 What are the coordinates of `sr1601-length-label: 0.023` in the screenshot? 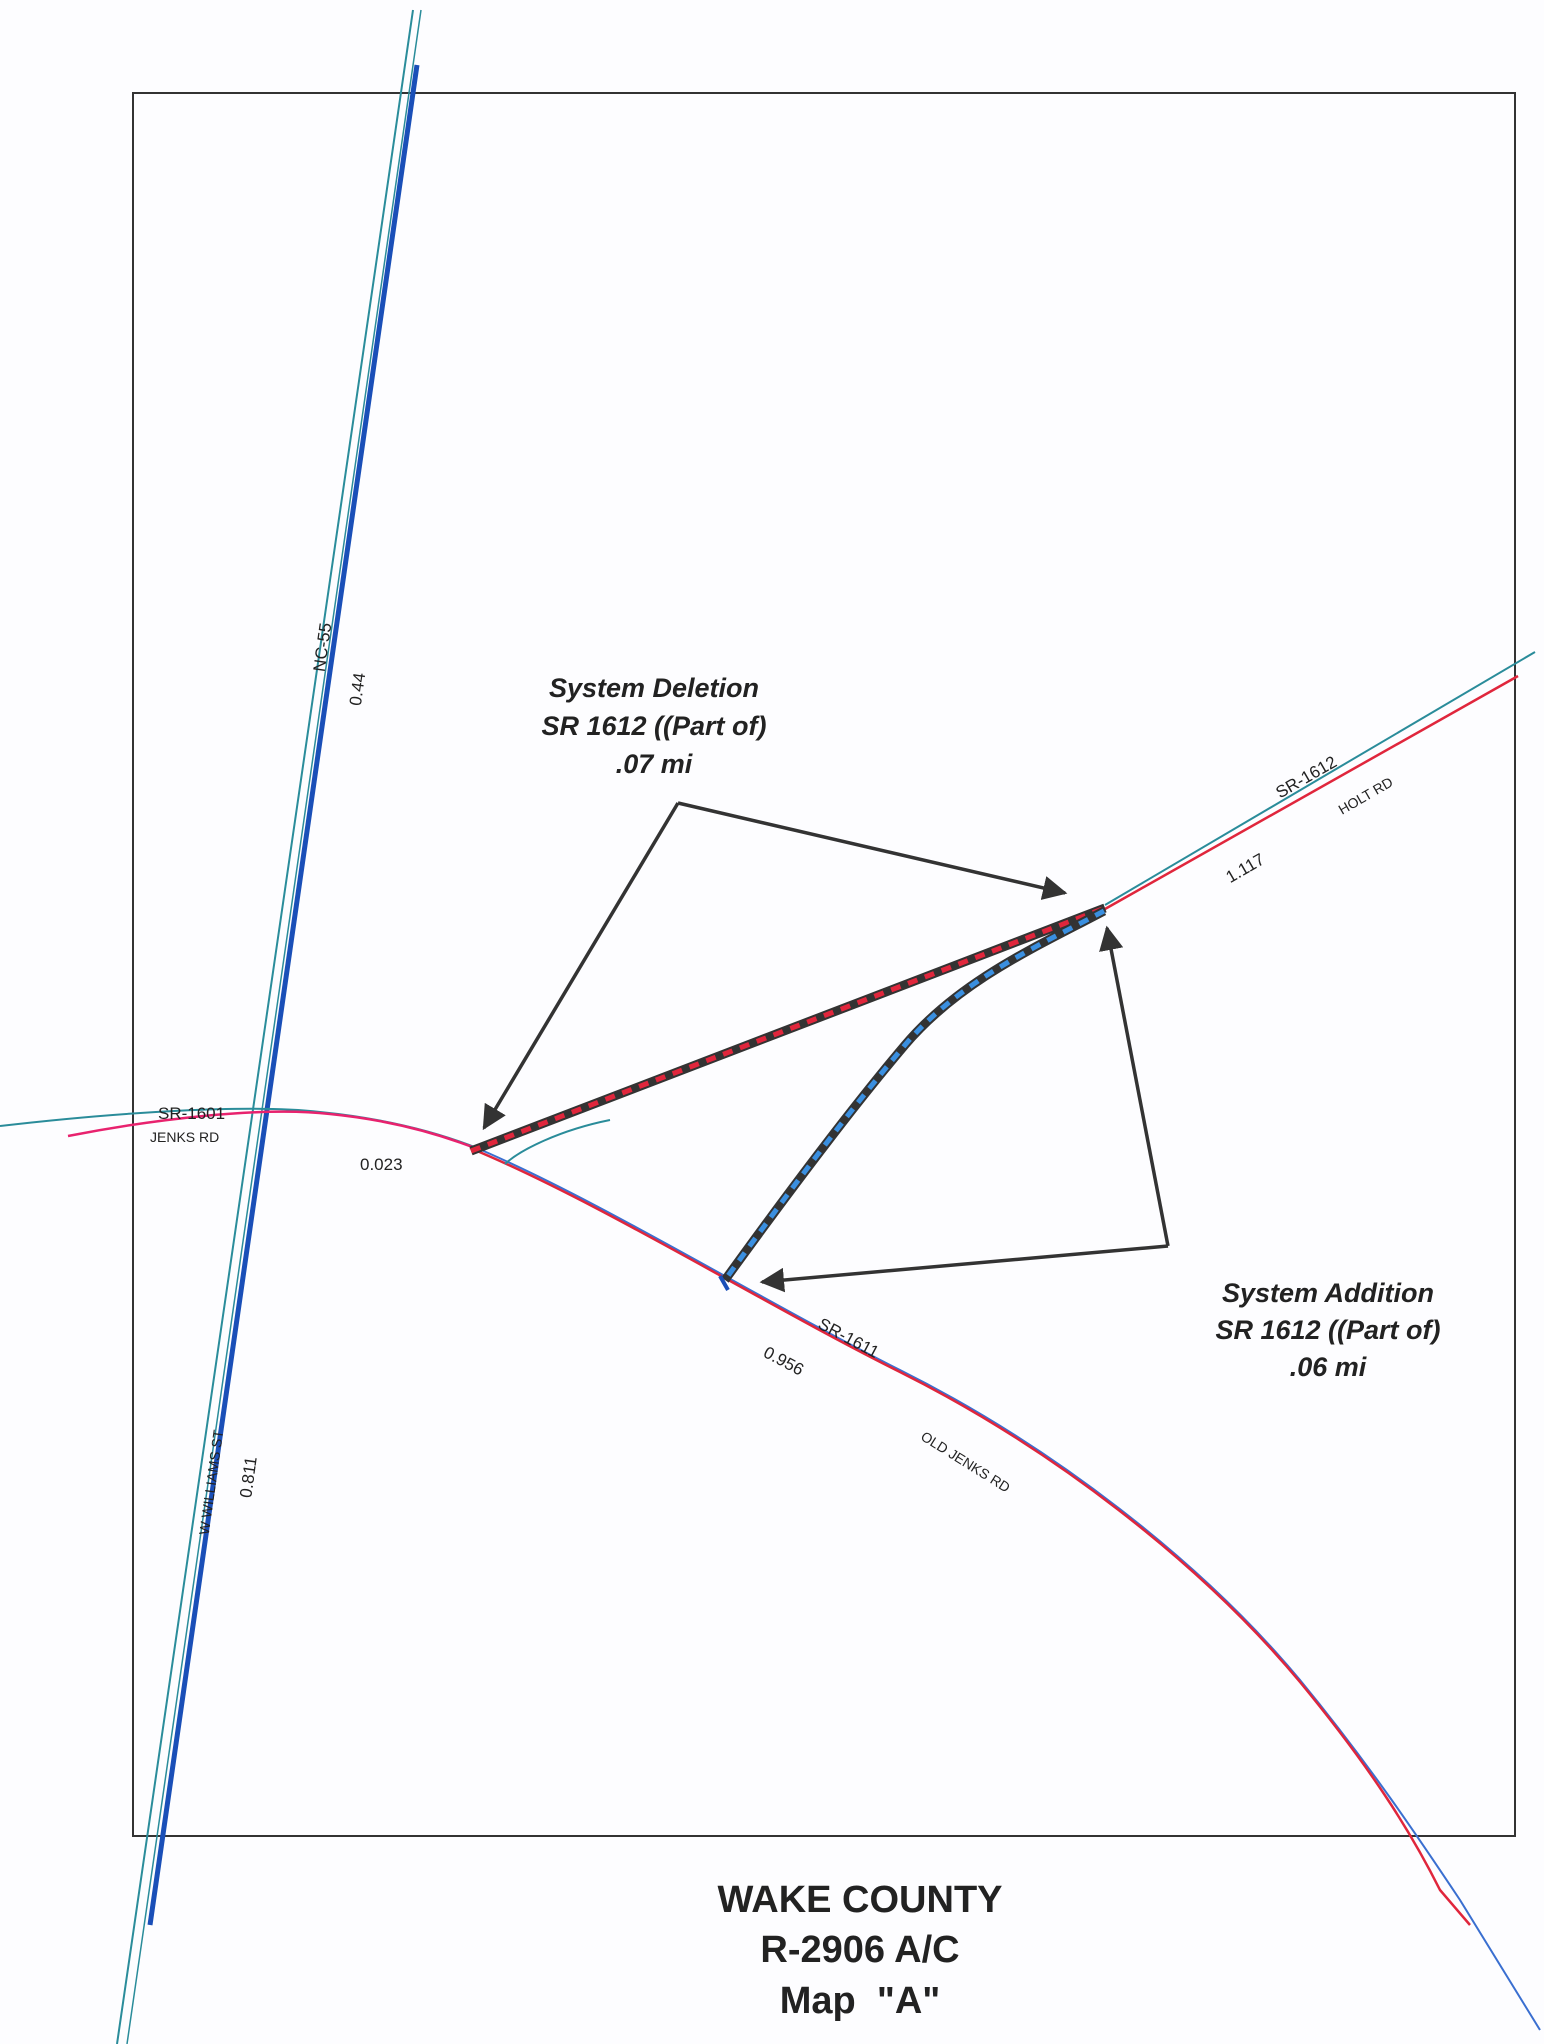 It's located at (381, 1164).